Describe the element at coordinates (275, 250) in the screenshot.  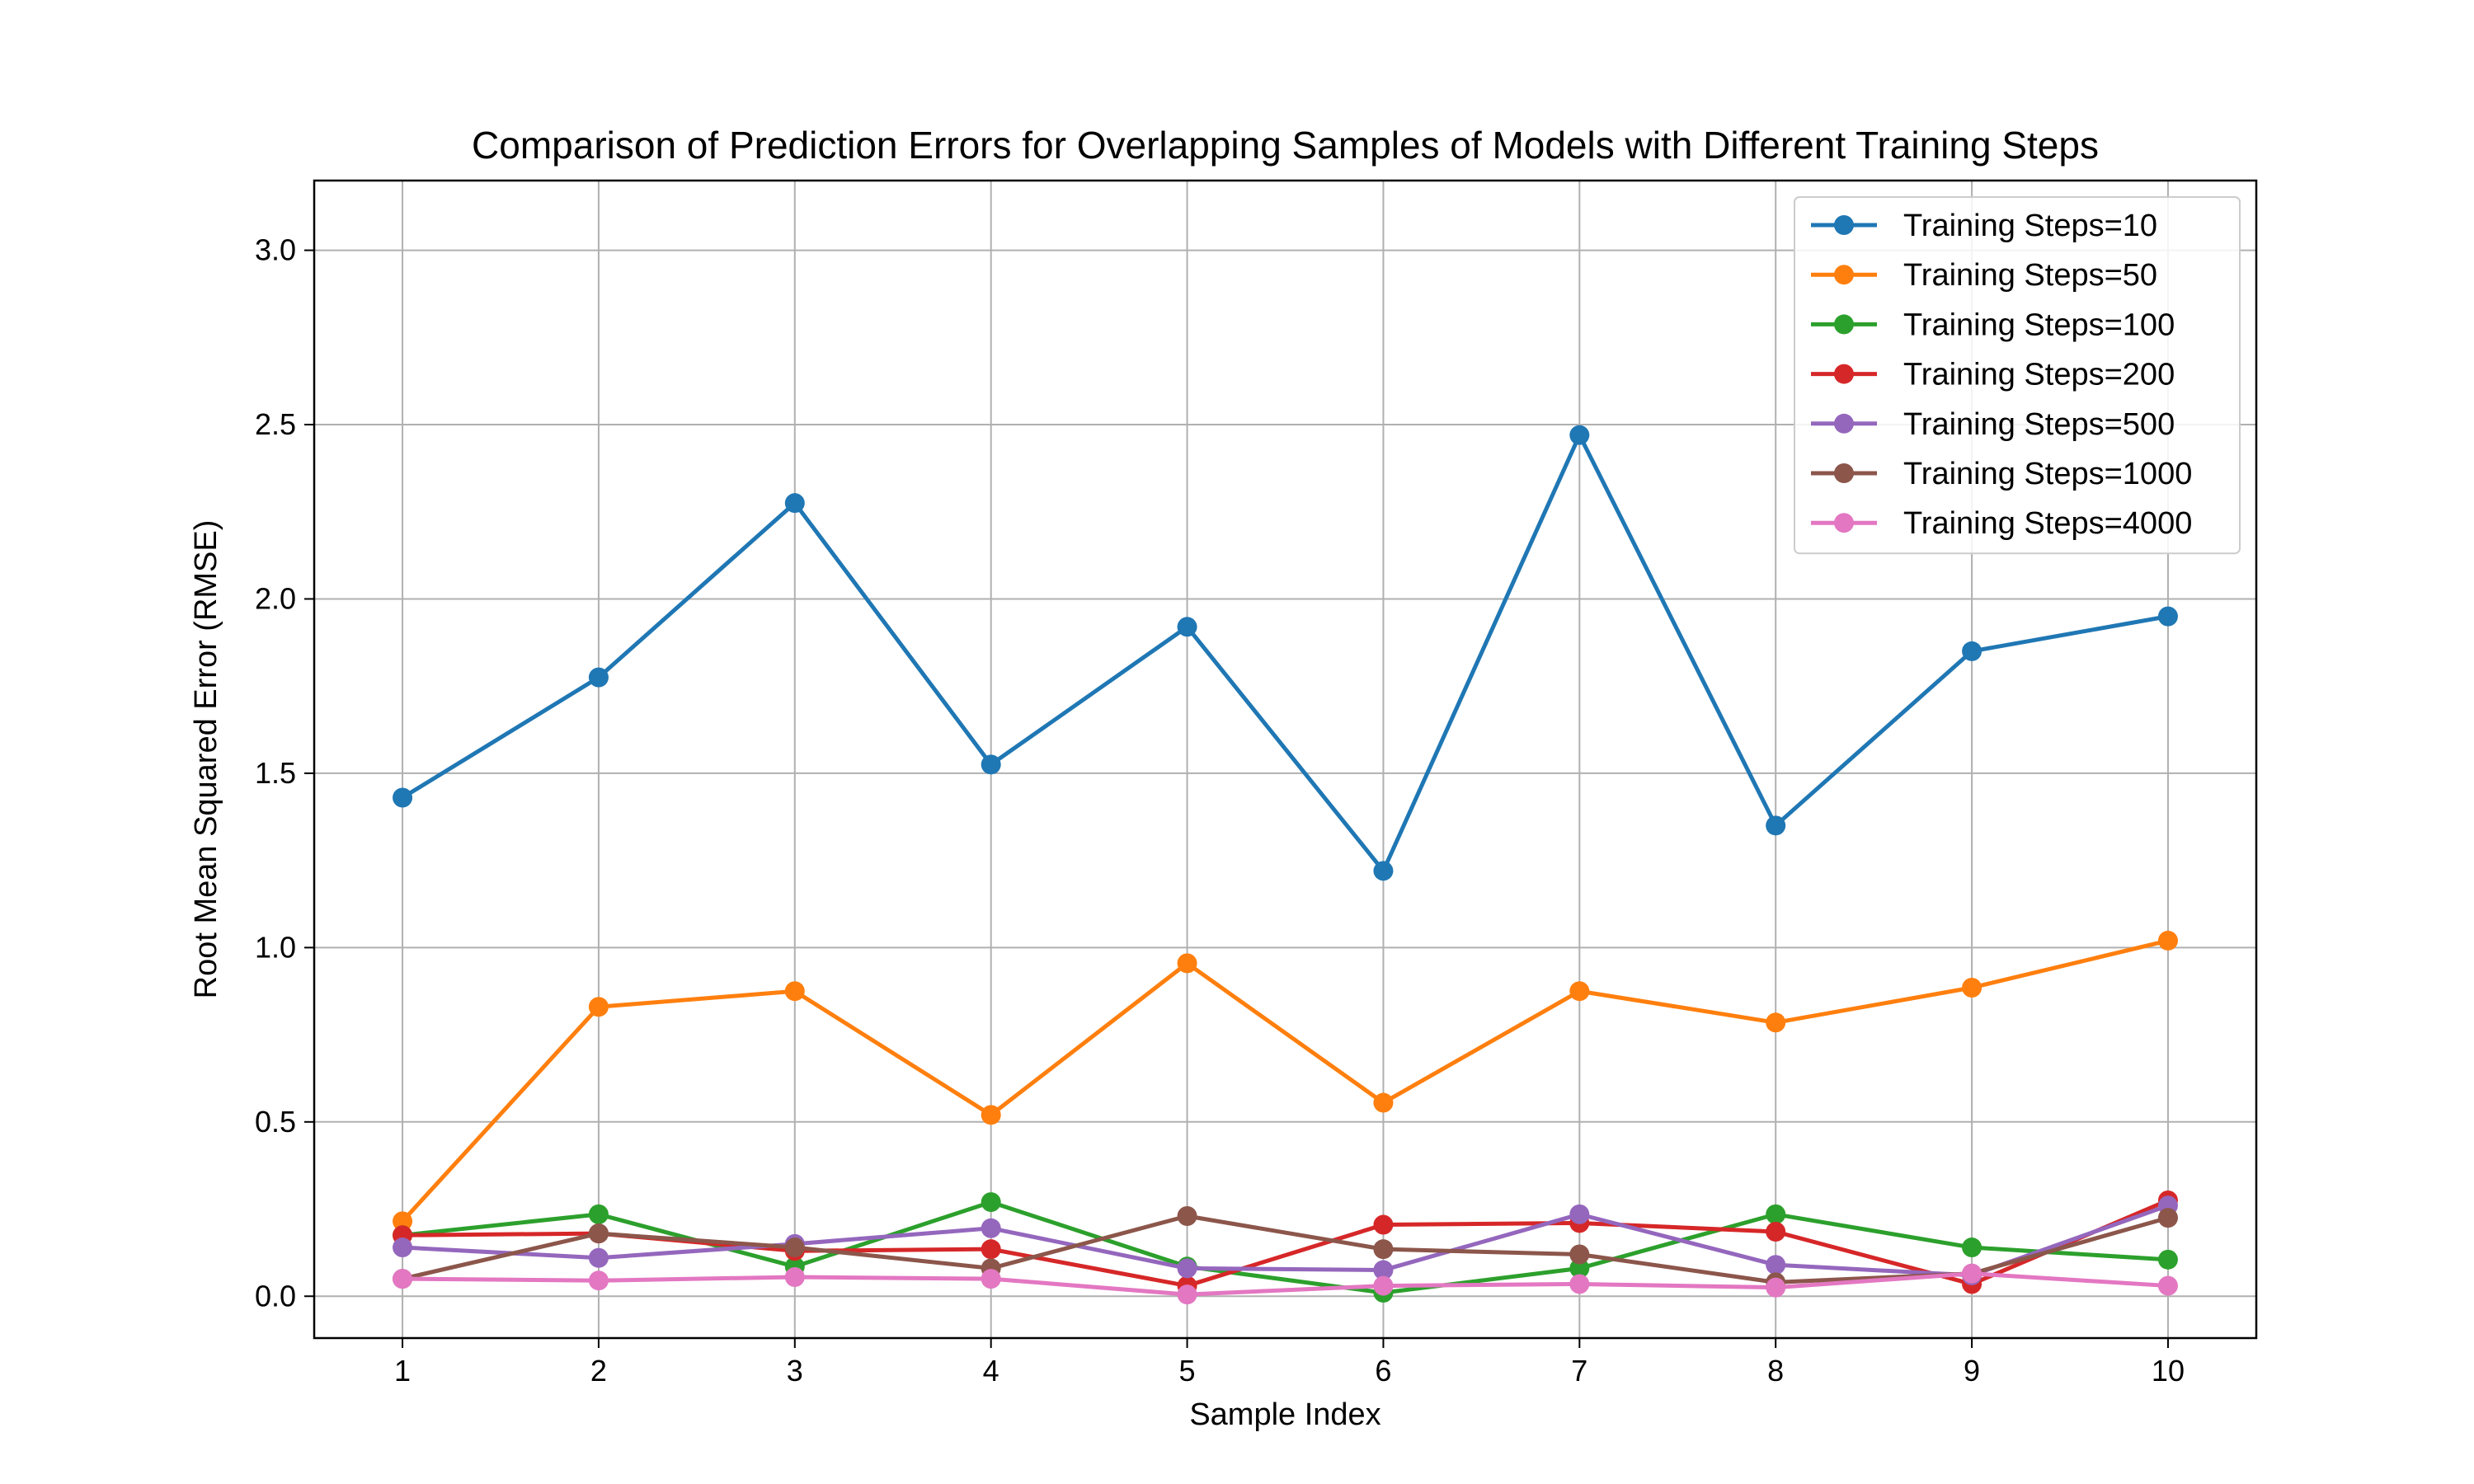
I see `y-tick-label: 3.0` at that location.